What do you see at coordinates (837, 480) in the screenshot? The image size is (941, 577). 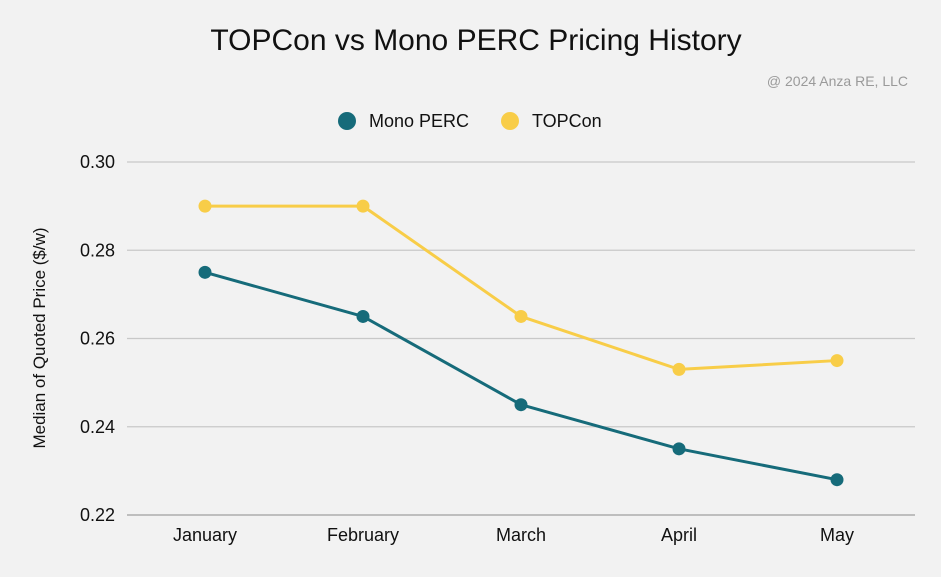 I see `data-point-mono-perc-may` at bounding box center [837, 480].